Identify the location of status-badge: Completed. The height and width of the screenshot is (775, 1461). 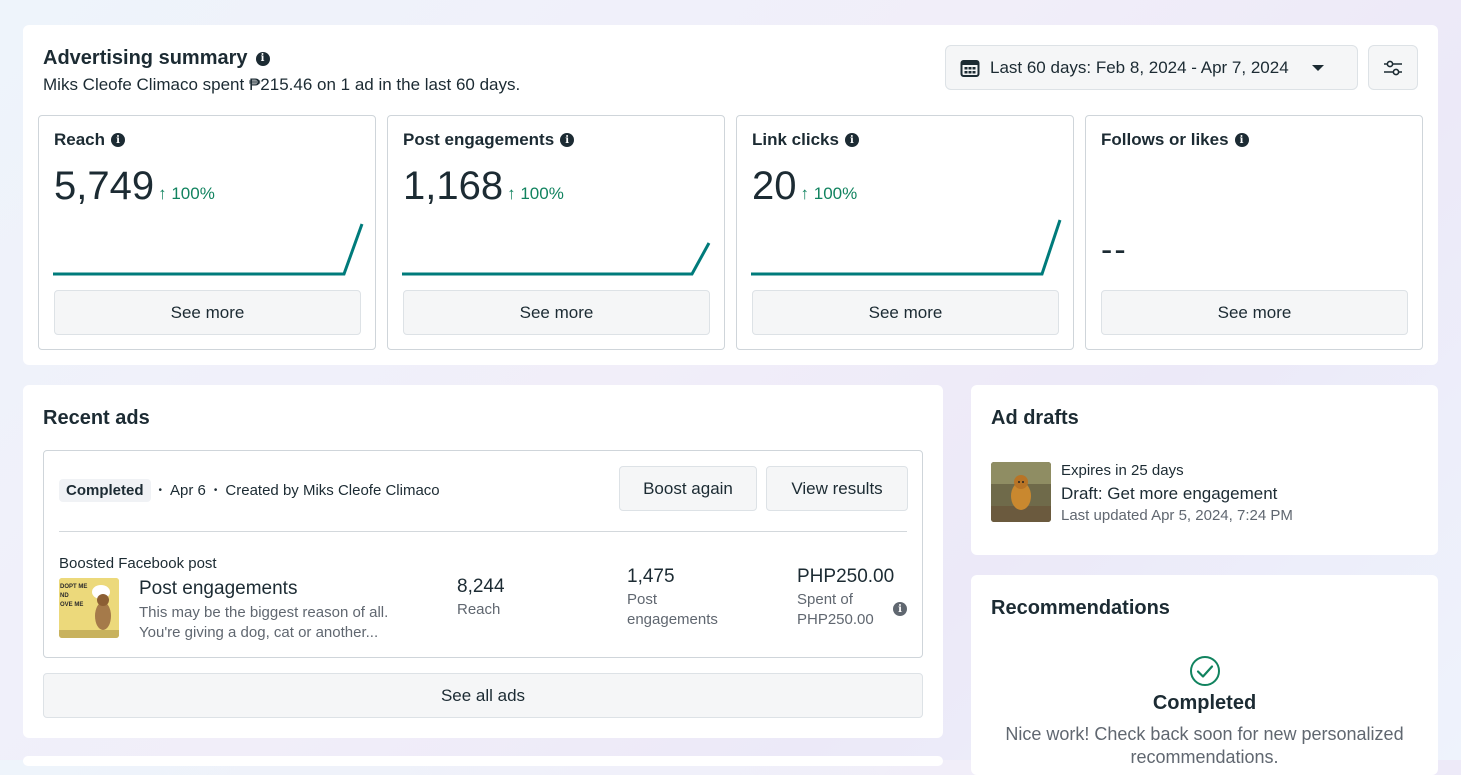
(105, 490).